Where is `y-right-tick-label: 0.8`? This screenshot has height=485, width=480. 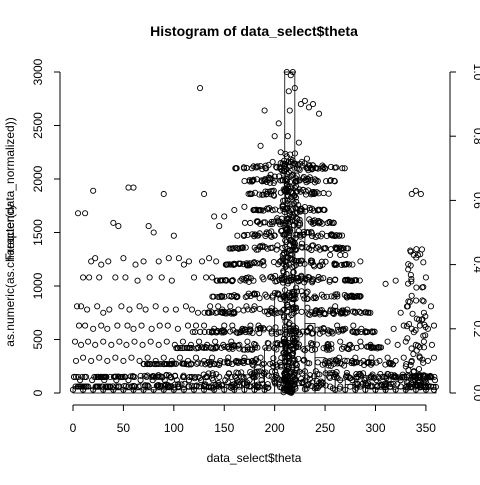 y-right-tick-label: 0.8 is located at coordinates (475, 136).